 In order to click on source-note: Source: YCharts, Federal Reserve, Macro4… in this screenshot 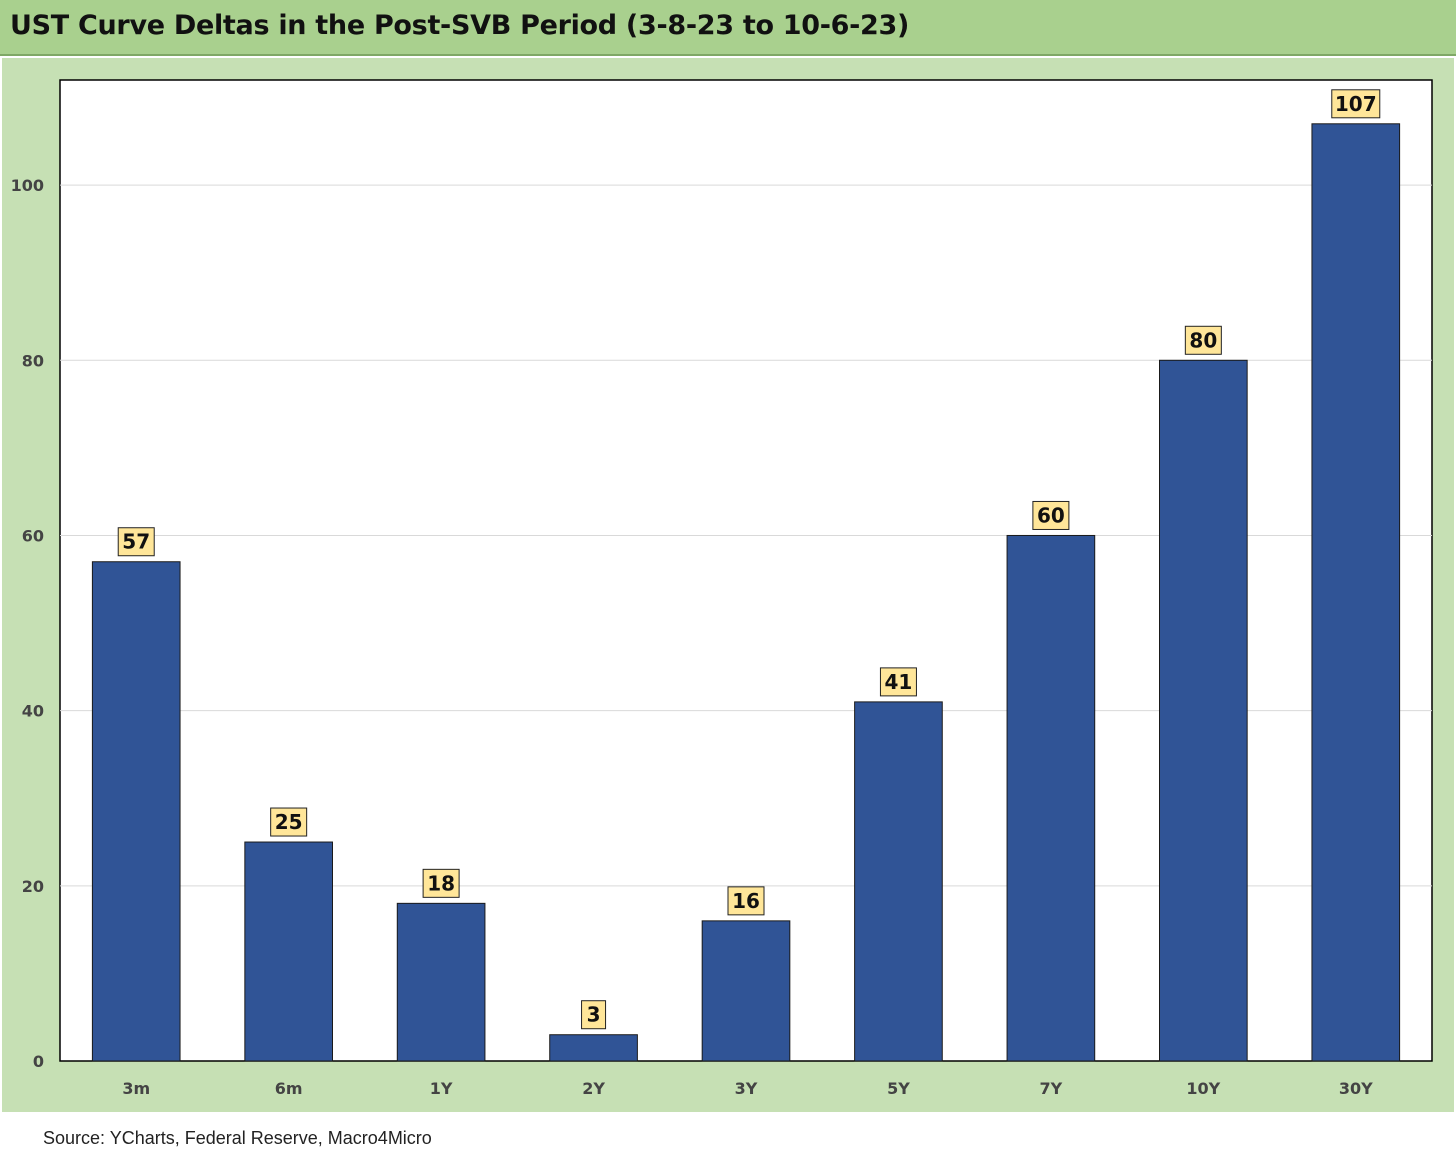, I will do `click(237, 1138)`.